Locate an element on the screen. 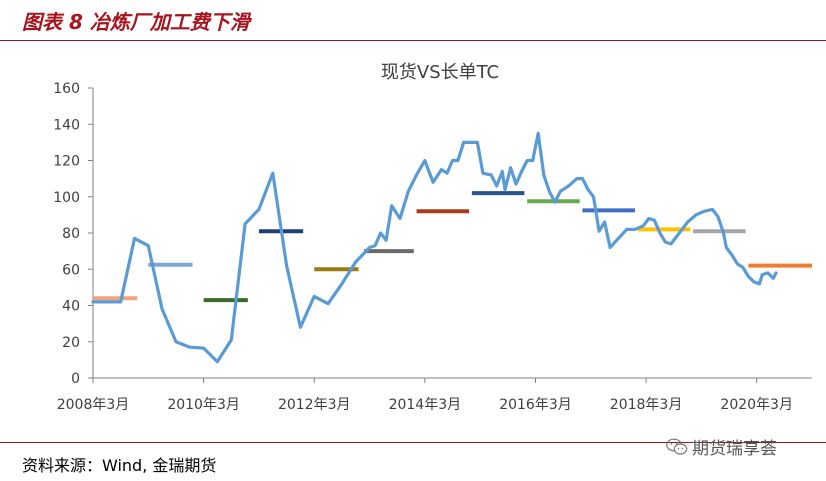 This screenshot has width=826, height=481. y-tick-label: 80 is located at coordinates (71, 234).